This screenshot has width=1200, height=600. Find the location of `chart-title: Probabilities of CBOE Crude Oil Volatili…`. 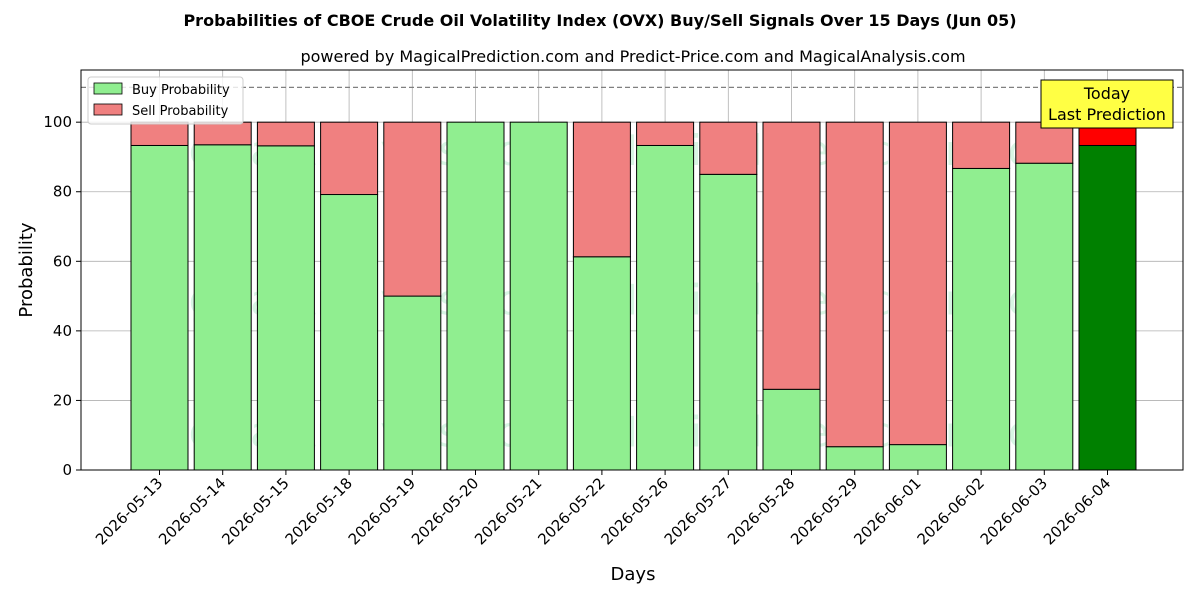

chart-title: Probabilities of CBOE Crude Oil Volatili… is located at coordinates (599, 20).